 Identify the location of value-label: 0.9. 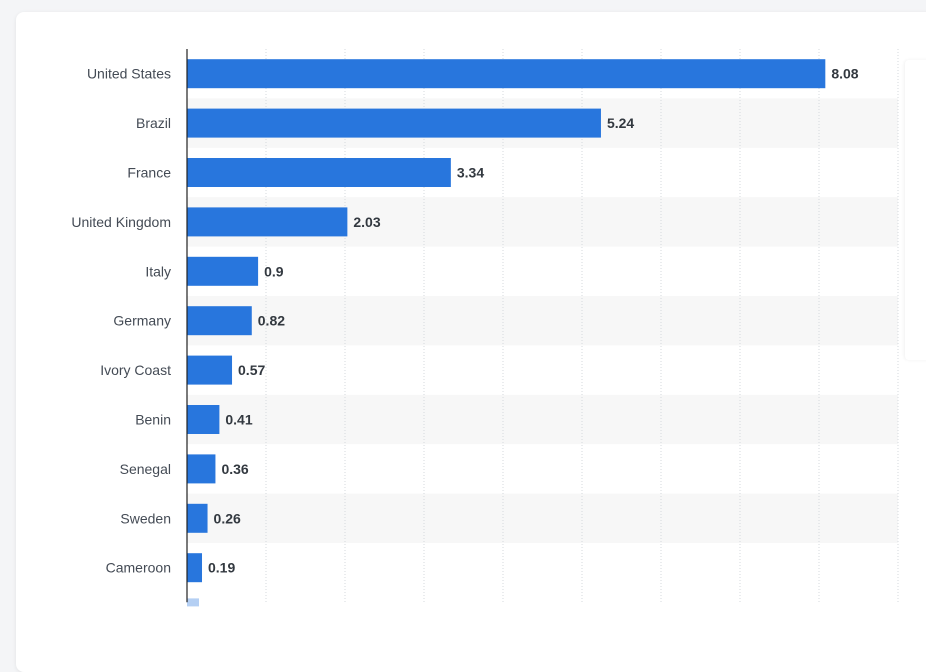
(274, 271).